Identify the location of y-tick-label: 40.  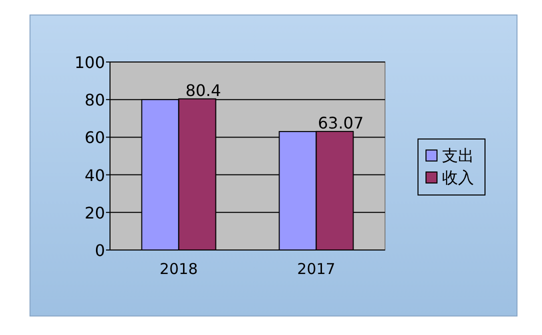
(94, 175).